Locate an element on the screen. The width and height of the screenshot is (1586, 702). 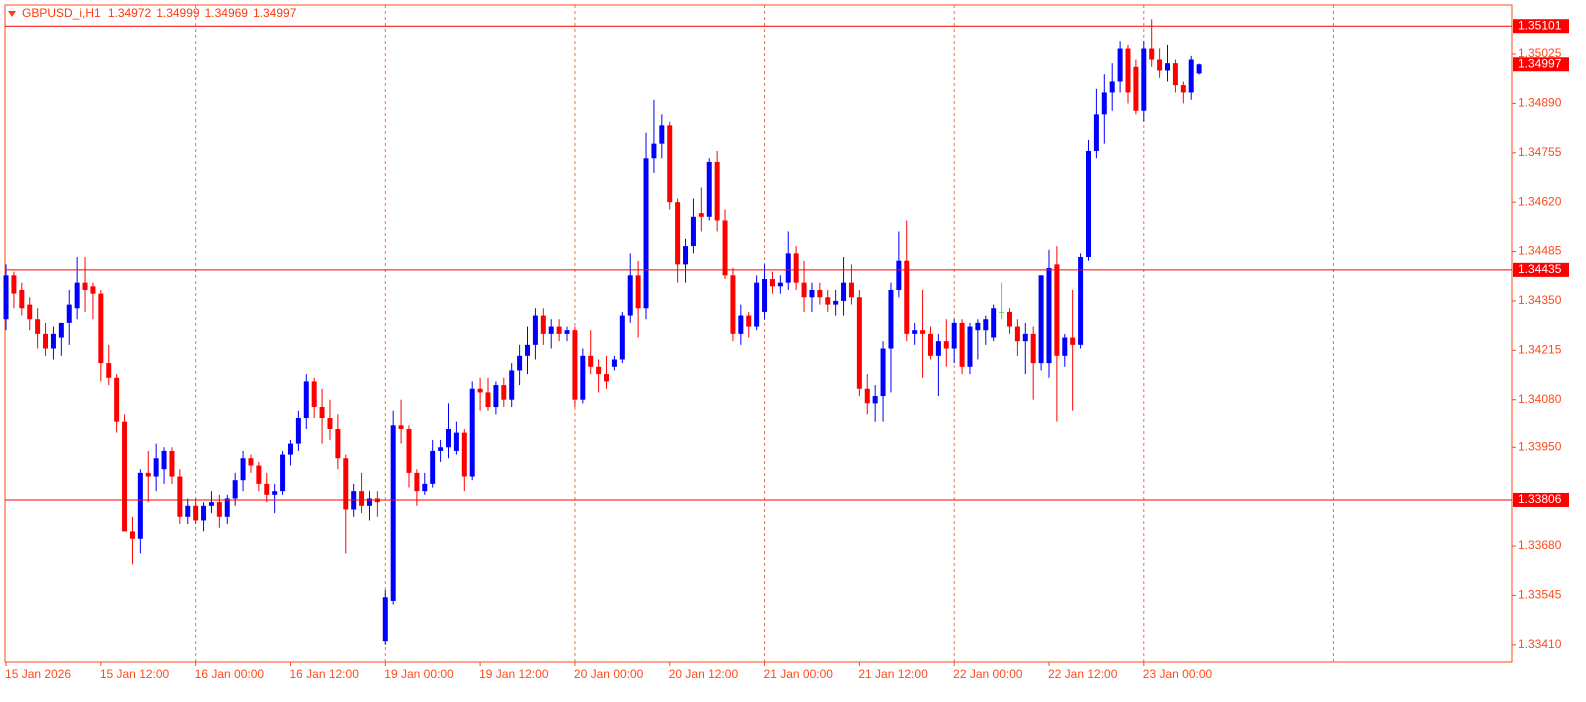
x-tick-label: 22 Jan 00:00 is located at coordinates (988, 674).